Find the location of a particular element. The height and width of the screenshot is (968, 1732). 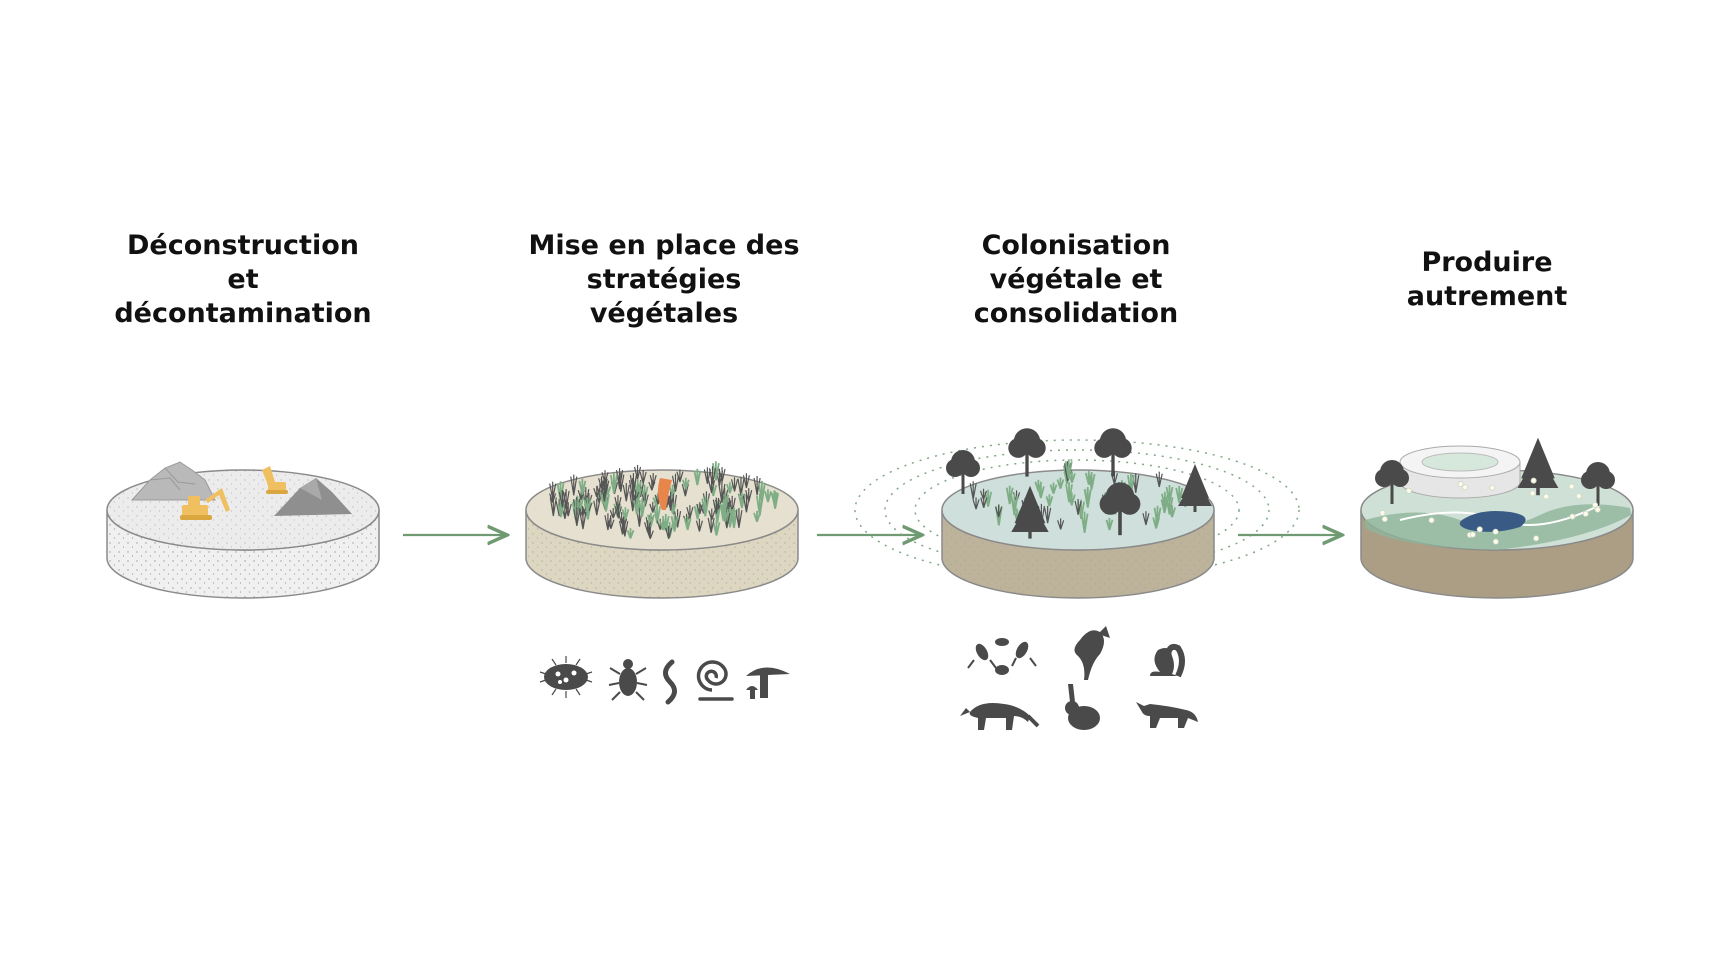

microbe-icon is located at coordinates (566, 677).